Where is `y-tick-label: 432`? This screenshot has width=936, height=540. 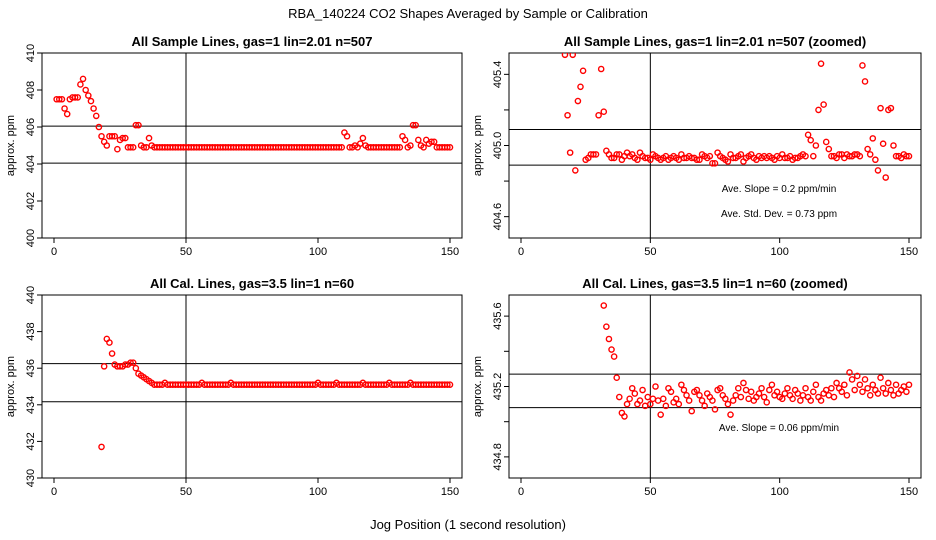 y-tick-label: 432 is located at coordinates (31, 441).